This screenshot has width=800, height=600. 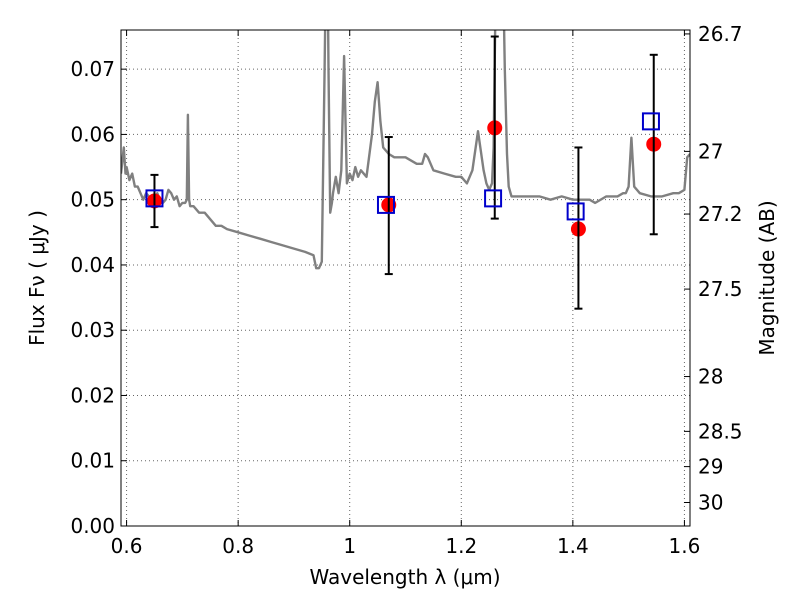 I want to click on x-tick-label: 1.4, so click(x=573, y=546).